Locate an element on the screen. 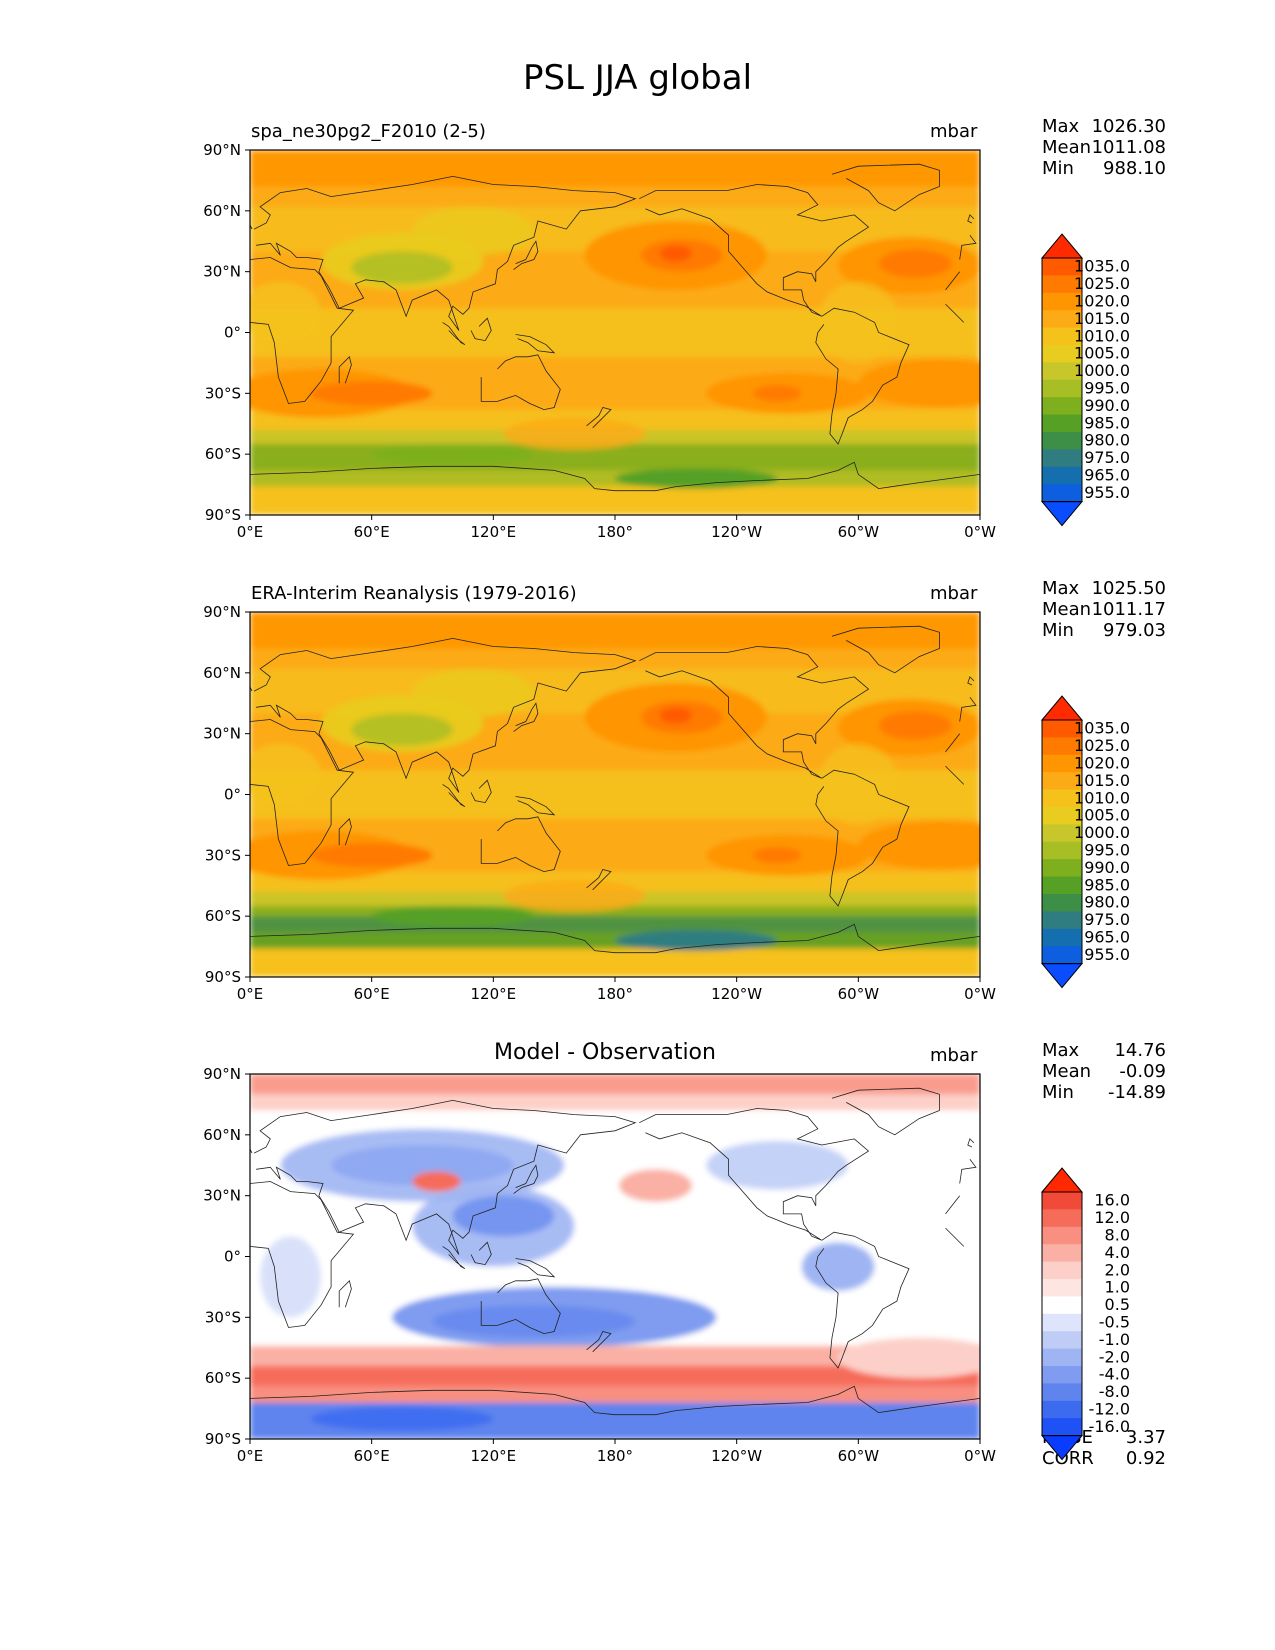  x-tick-label: 60°E is located at coordinates (372, 532).